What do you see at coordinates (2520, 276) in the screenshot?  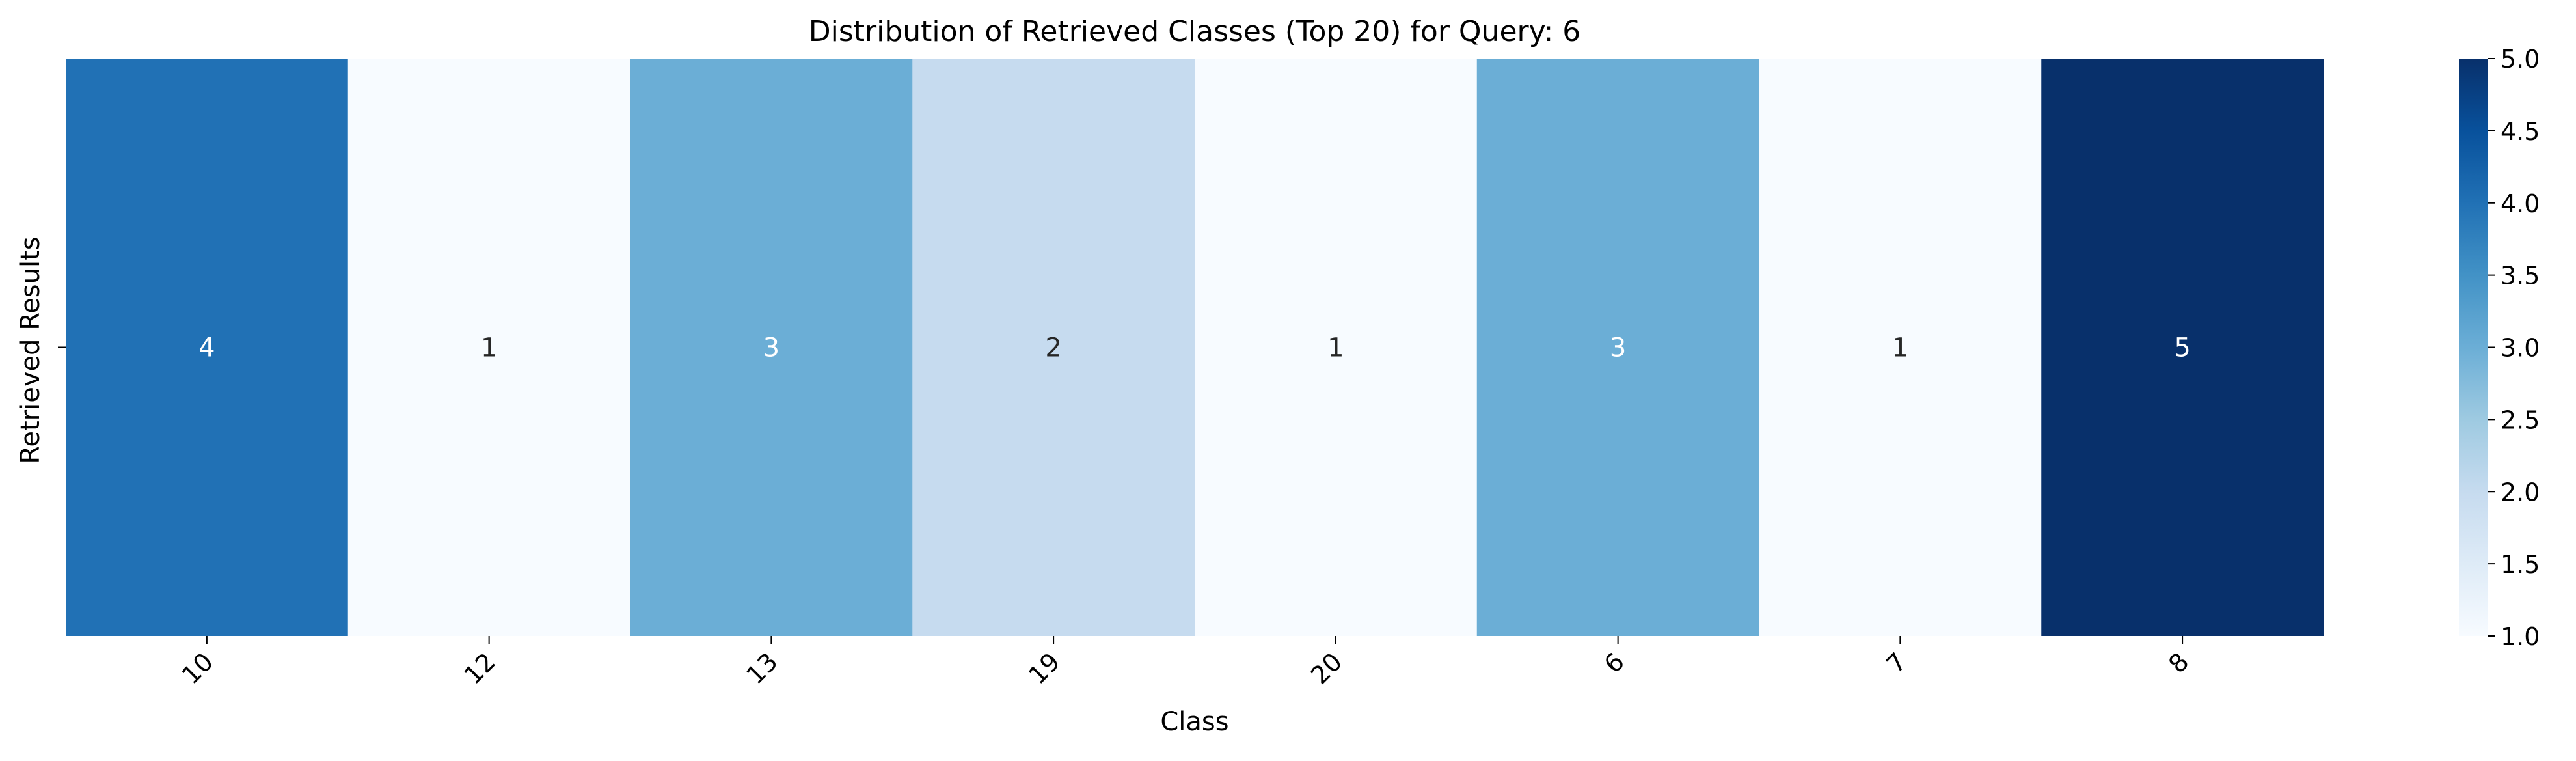 I see `colorbar-tick-label: 3.5` at bounding box center [2520, 276].